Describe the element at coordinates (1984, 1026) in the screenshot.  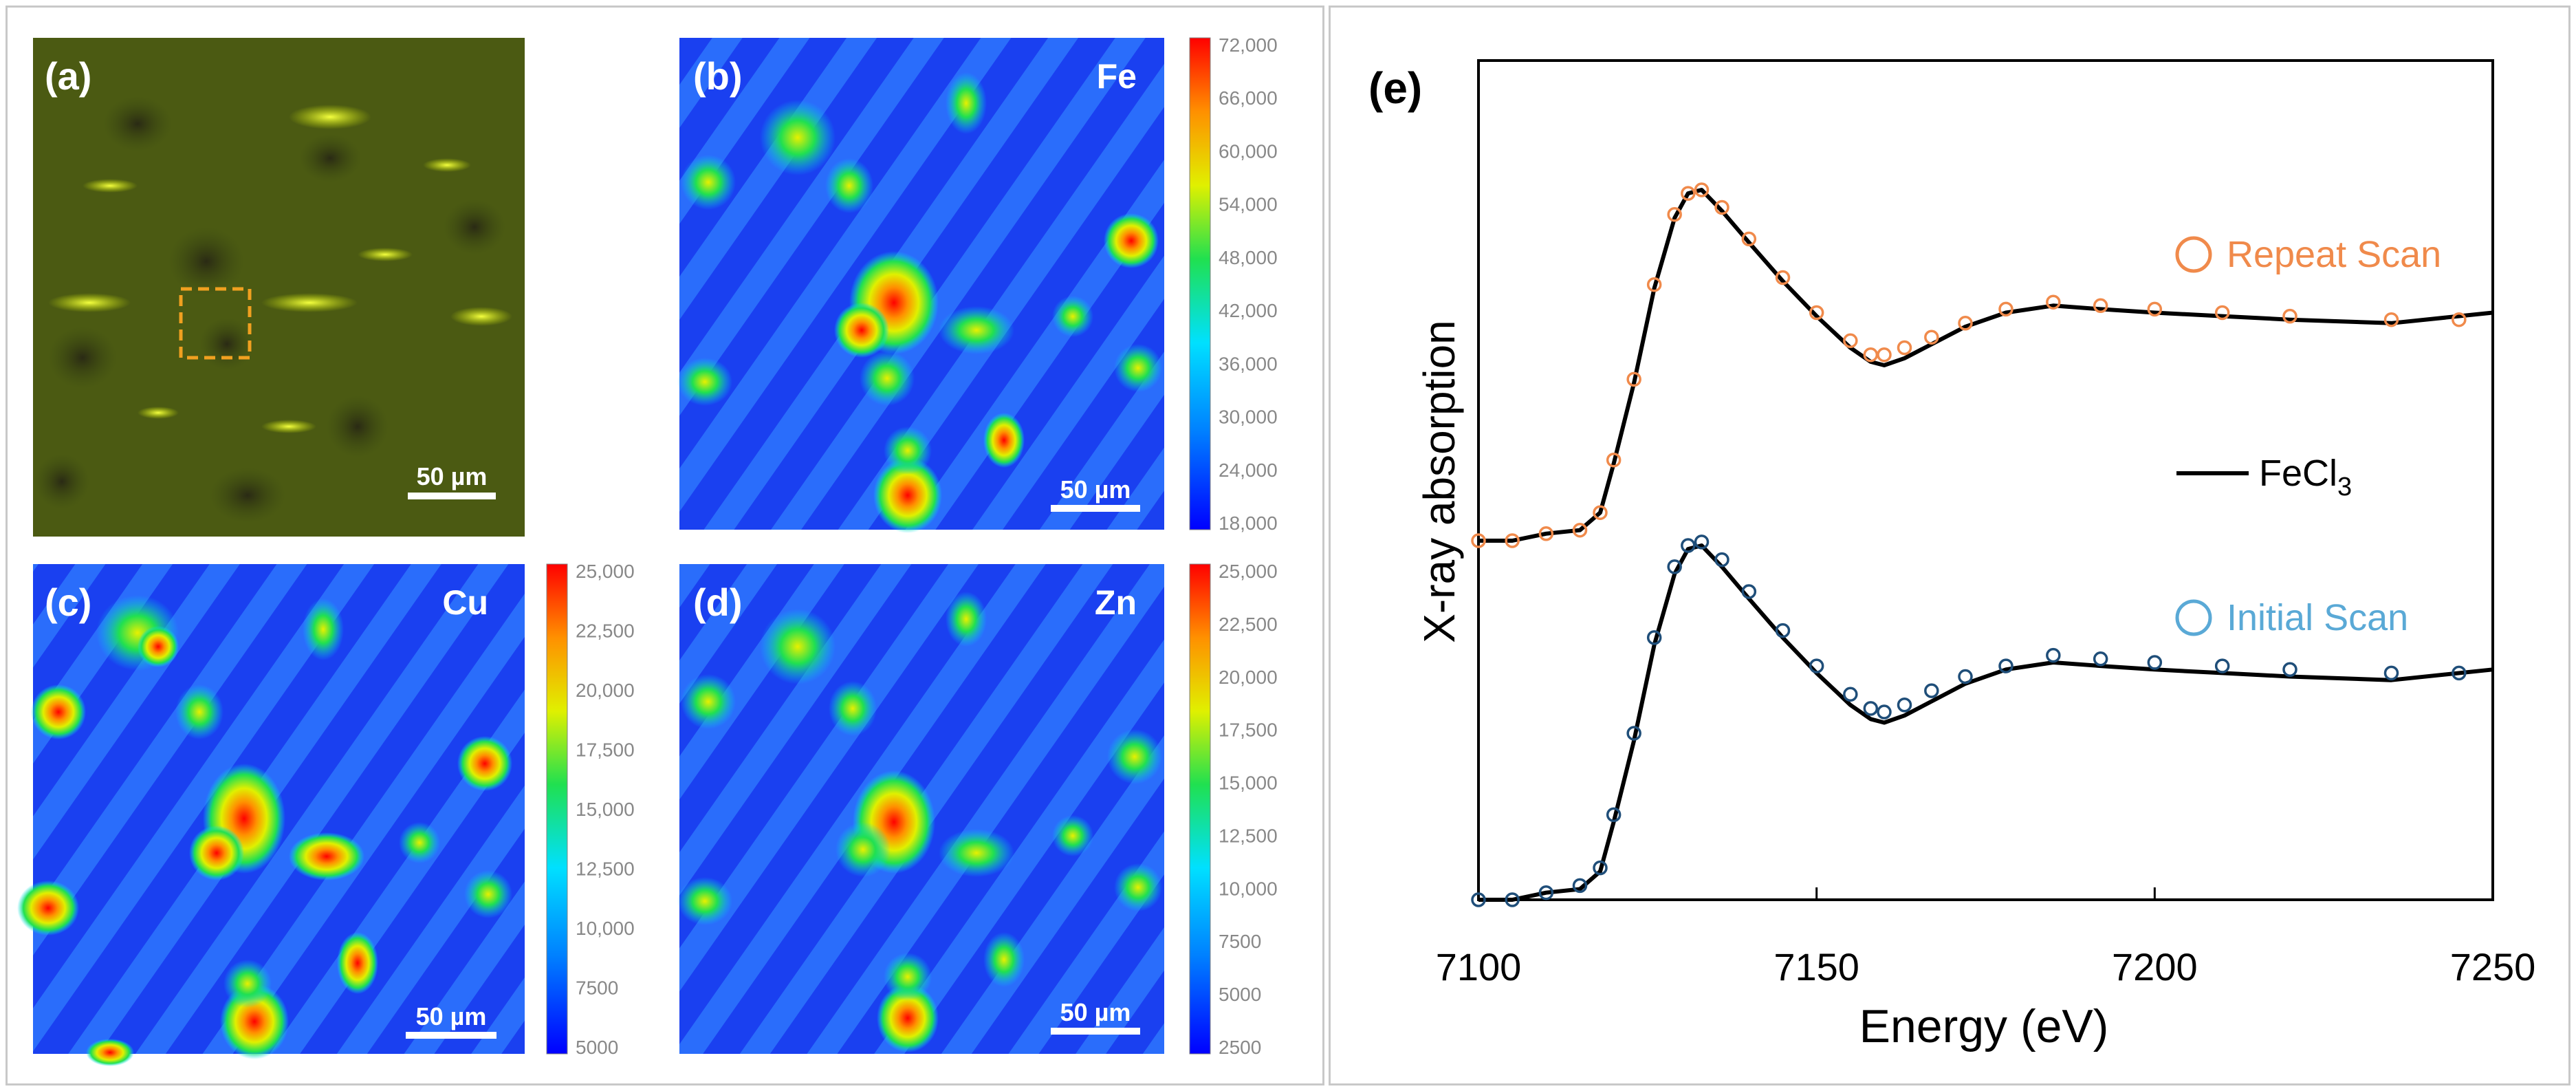
I see `x-axis-label: Energy (eV)` at that location.